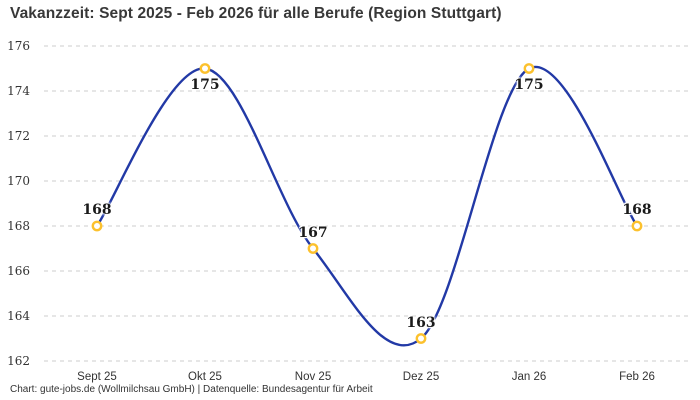 This screenshot has height=400, width=700. I want to click on y-axis-tick-label-172: 172, so click(18, 136).